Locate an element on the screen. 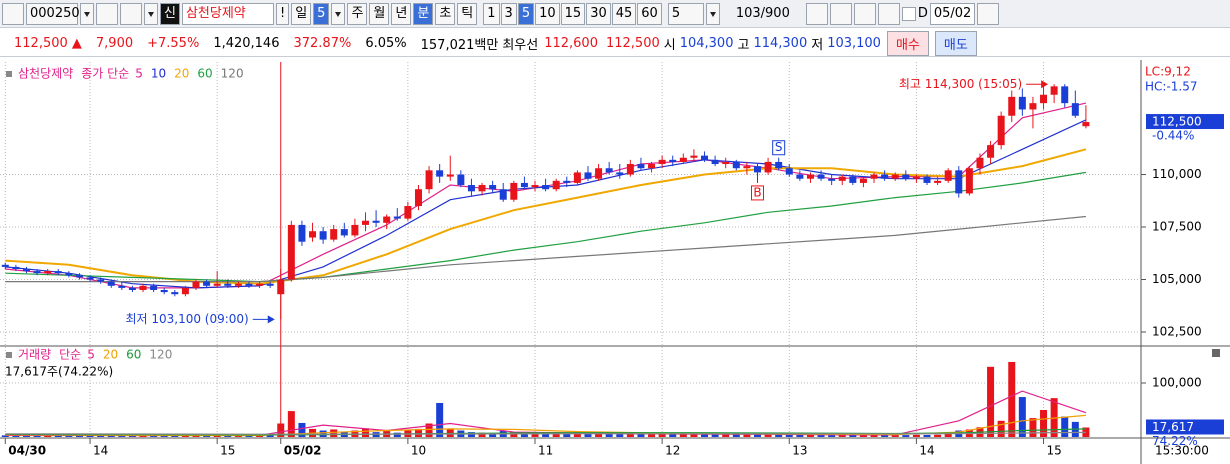  buy-button: 매수 is located at coordinates (907, 43).